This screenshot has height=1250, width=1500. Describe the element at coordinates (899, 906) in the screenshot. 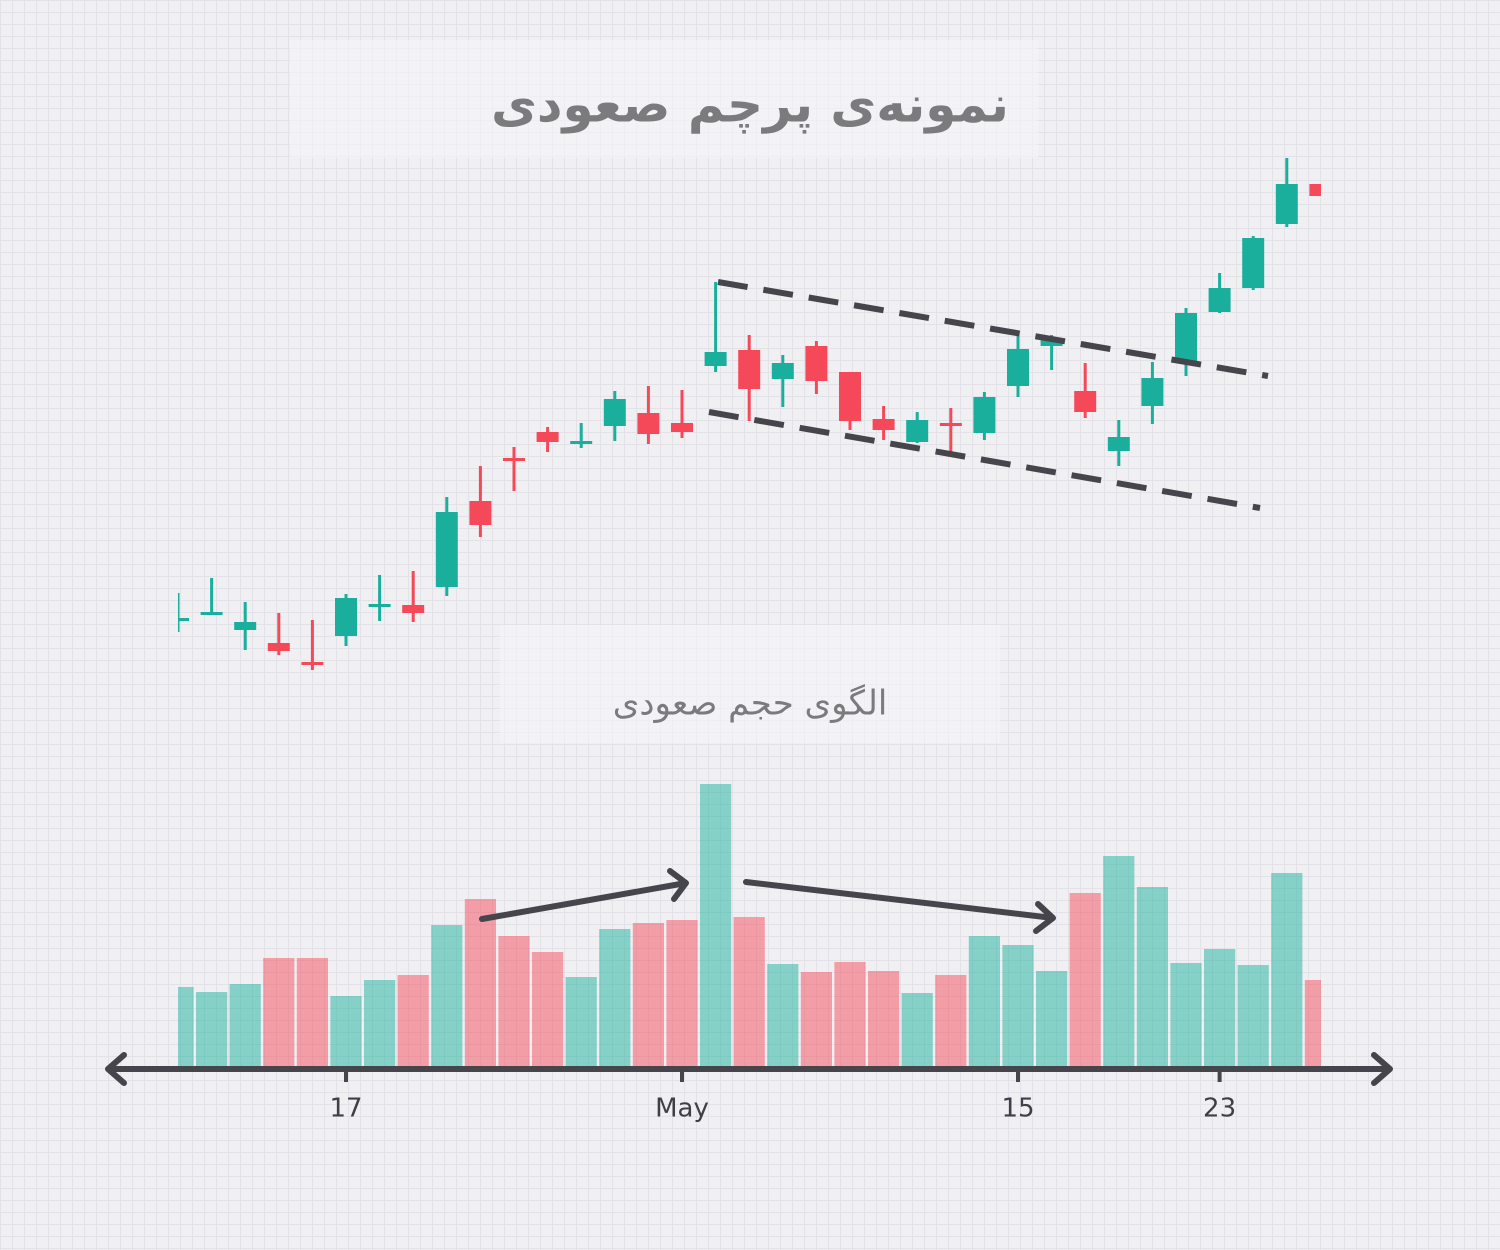

I see `volume-fall-arrow` at that location.